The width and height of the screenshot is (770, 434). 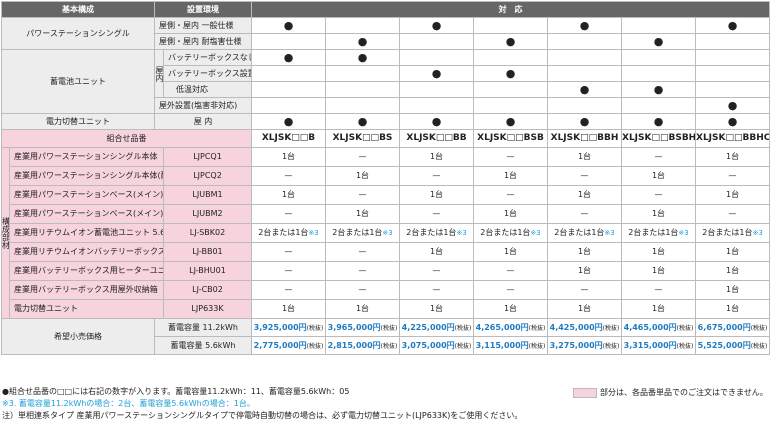 I want to click on part-name: 産業用リチウムイオン蓄電池ユニット 5.6kWh, so click(x=86, y=233).